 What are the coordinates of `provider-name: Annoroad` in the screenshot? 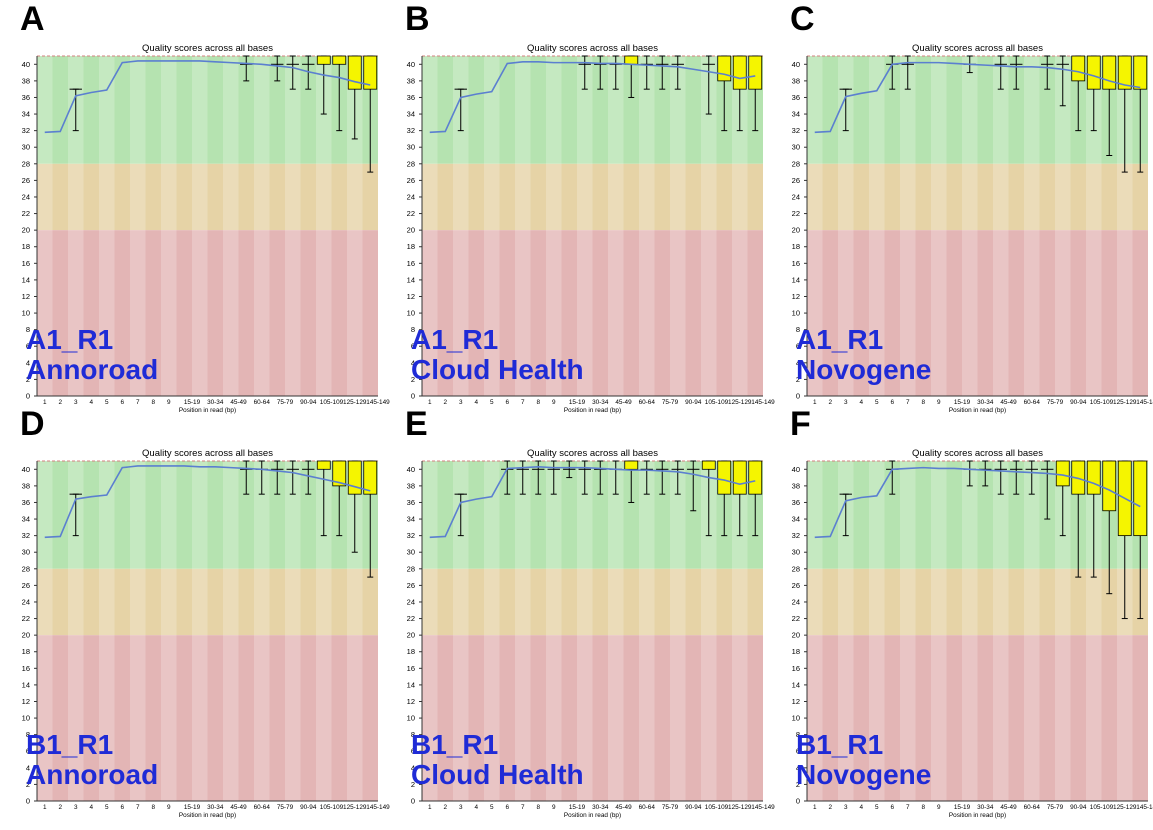 It's located at (92, 774).